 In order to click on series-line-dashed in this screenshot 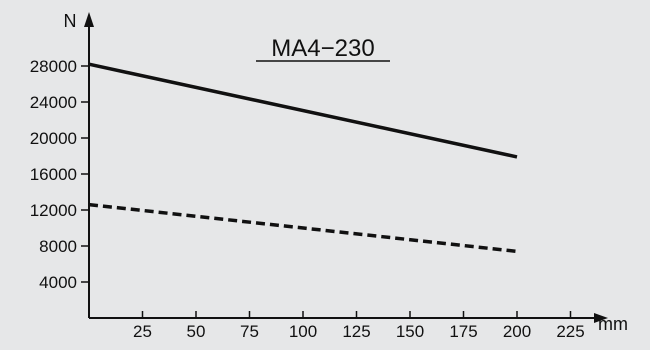, I will do `click(303, 228)`.